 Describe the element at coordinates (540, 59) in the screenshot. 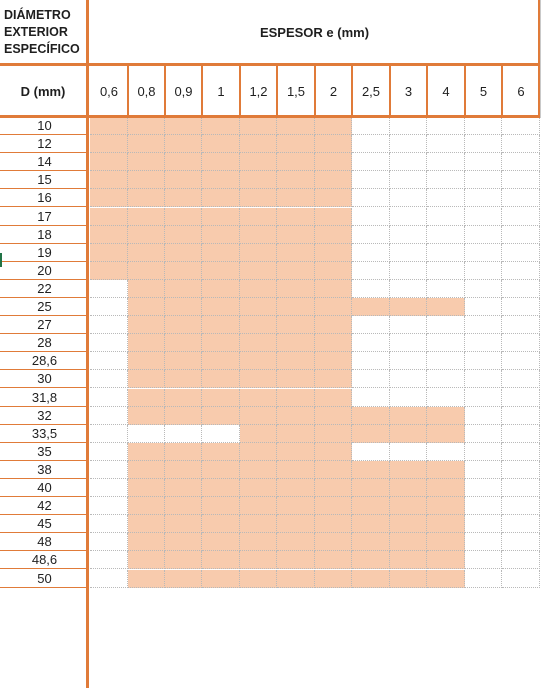

I see `sheet-gridline` at that location.